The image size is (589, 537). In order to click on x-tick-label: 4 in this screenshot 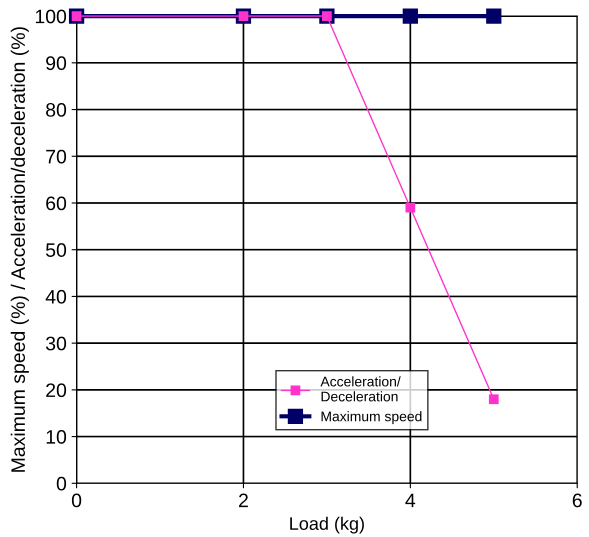, I will do `click(410, 501)`.